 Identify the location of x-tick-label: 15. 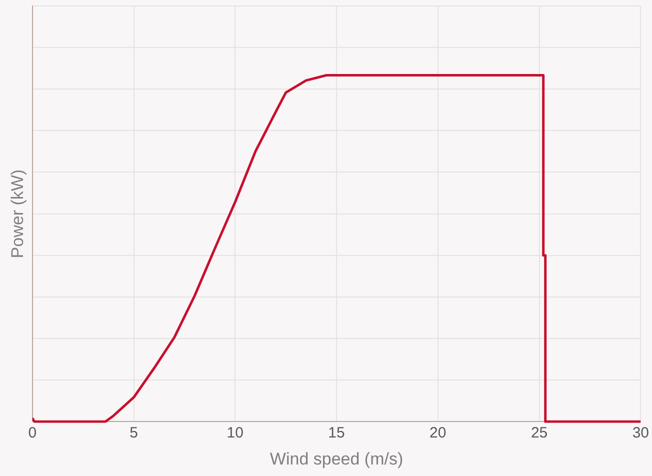
(336, 433).